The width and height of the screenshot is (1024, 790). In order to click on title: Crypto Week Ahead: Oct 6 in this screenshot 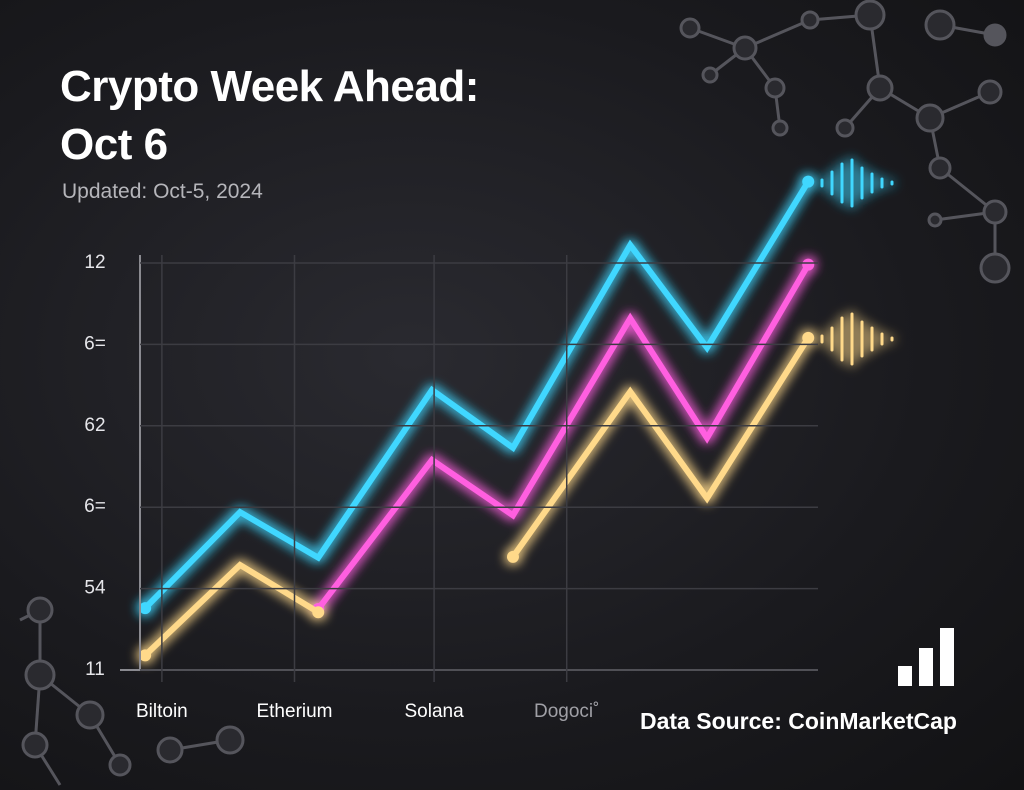, I will do `click(269, 115)`.